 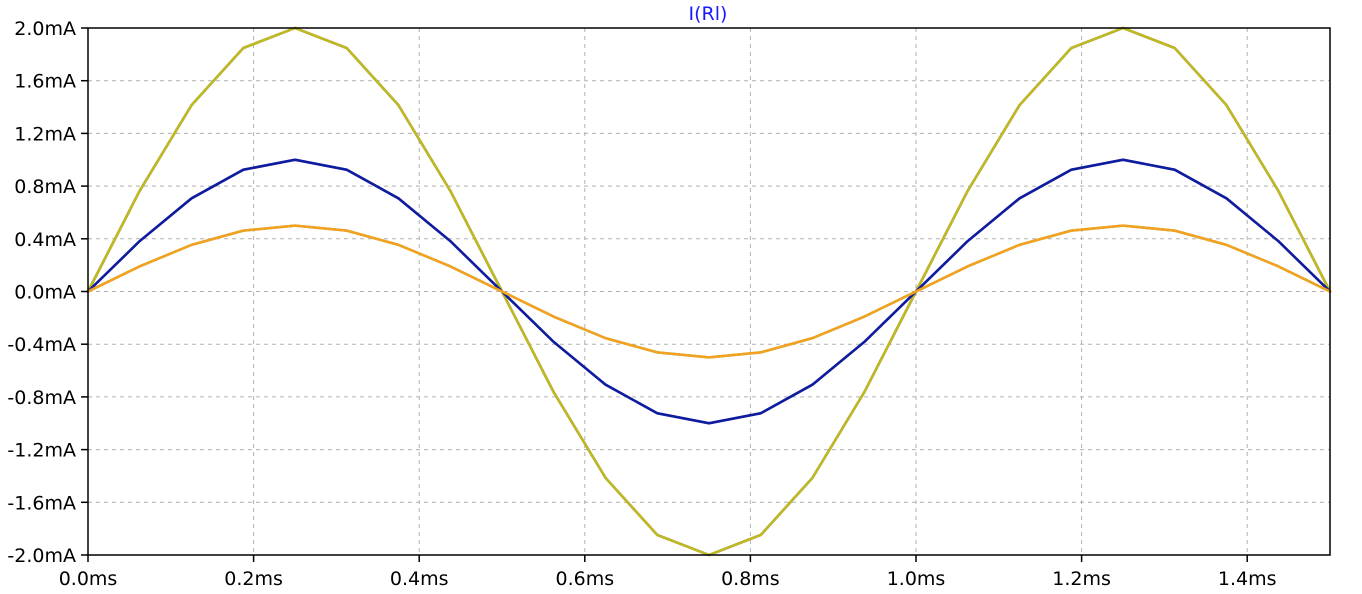 I want to click on x-tick-label: 1.0ms, so click(x=916, y=579).